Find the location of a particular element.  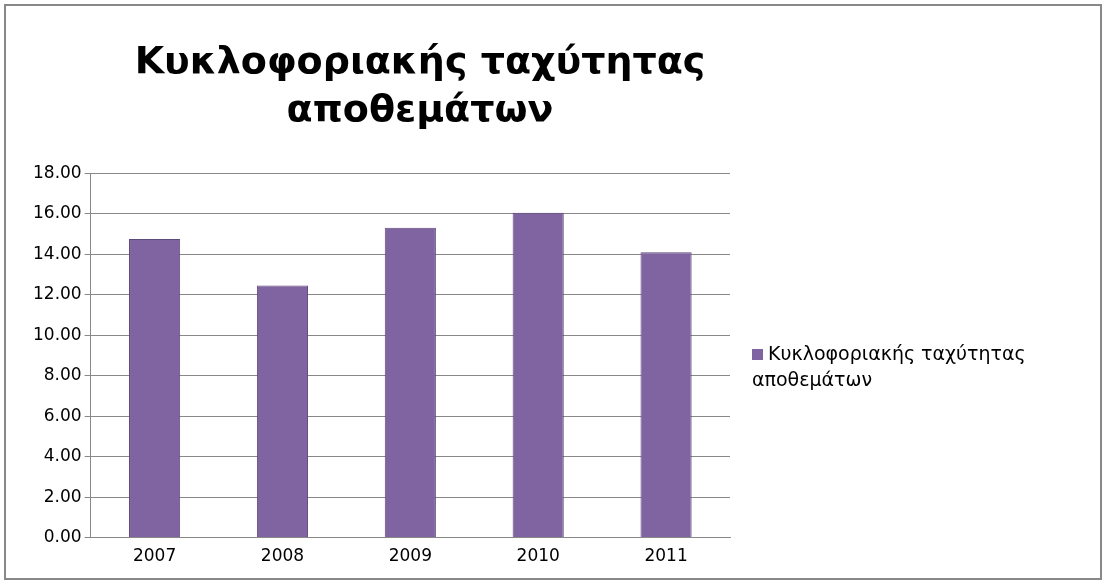

x-tick-label: 2009 is located at coordinates (410, 555).